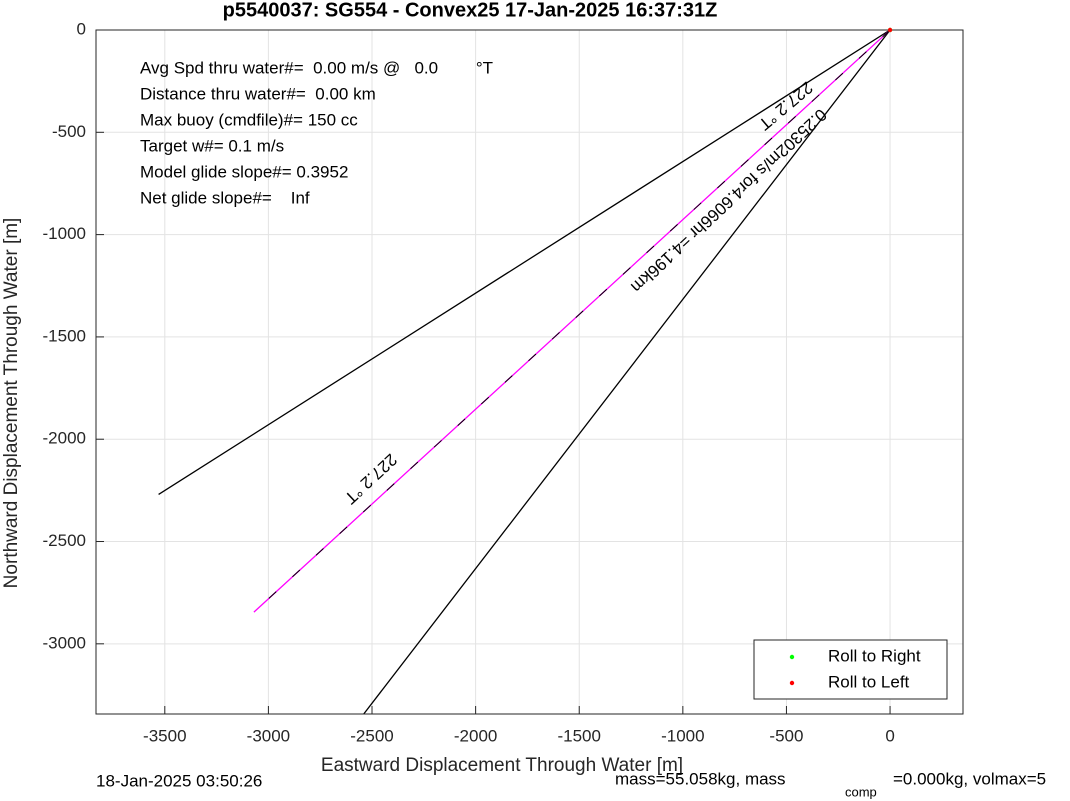 This screenshot has height=801, width=1070. What do you see at coordinates (889, 735) in the screenshot?
I see `x-tick-label: 0` at bounding box center [889, 735].